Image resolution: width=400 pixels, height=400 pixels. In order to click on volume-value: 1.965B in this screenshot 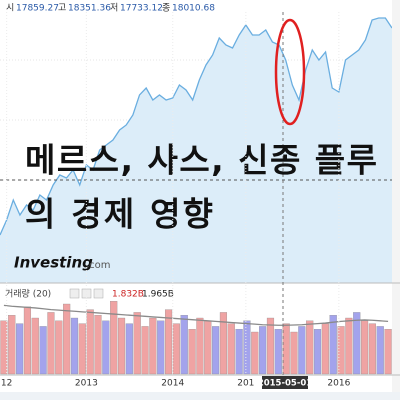, I will do `click(158, 295)`.